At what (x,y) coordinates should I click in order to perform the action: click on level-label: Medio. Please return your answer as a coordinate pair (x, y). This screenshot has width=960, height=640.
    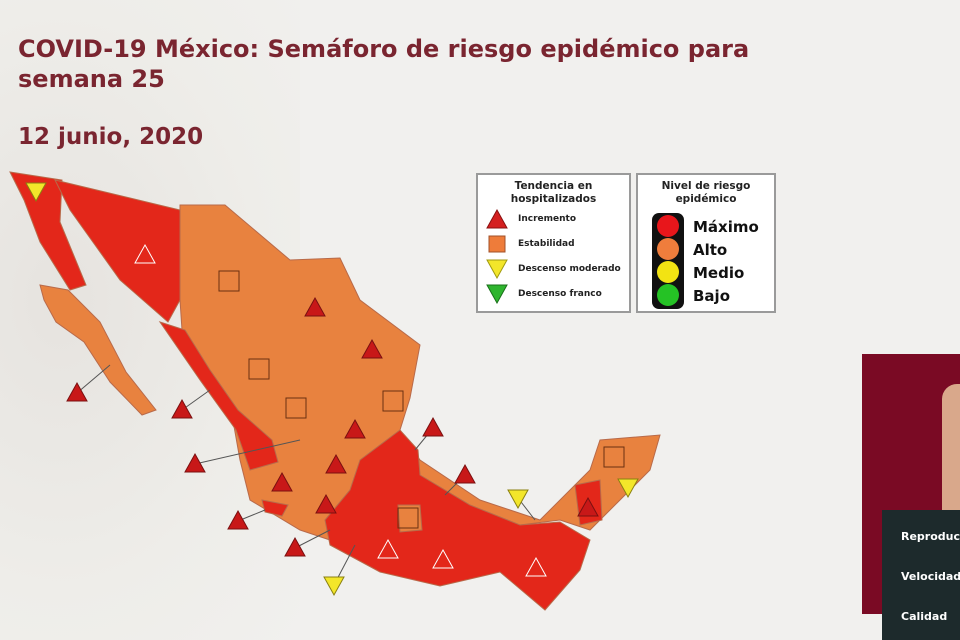
    Looking at the image, I should click on (719, 273).